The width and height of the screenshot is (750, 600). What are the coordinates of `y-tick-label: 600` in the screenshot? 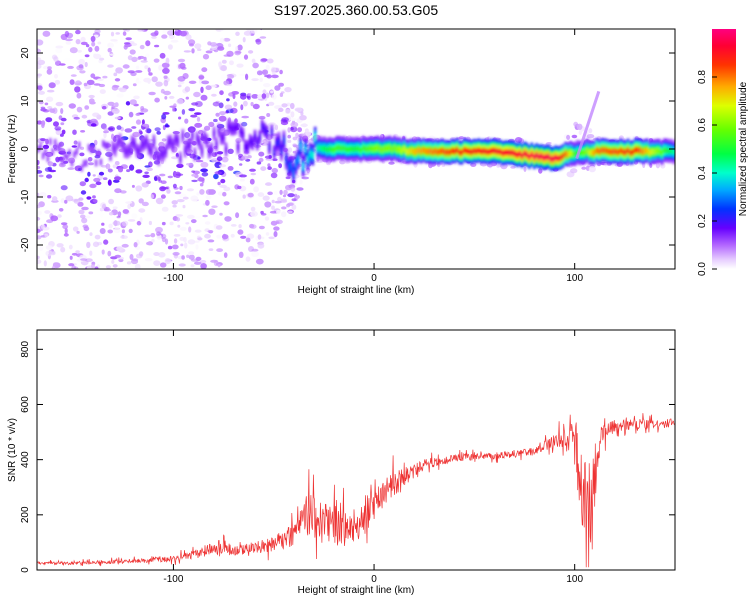 It's located at (25, 404).